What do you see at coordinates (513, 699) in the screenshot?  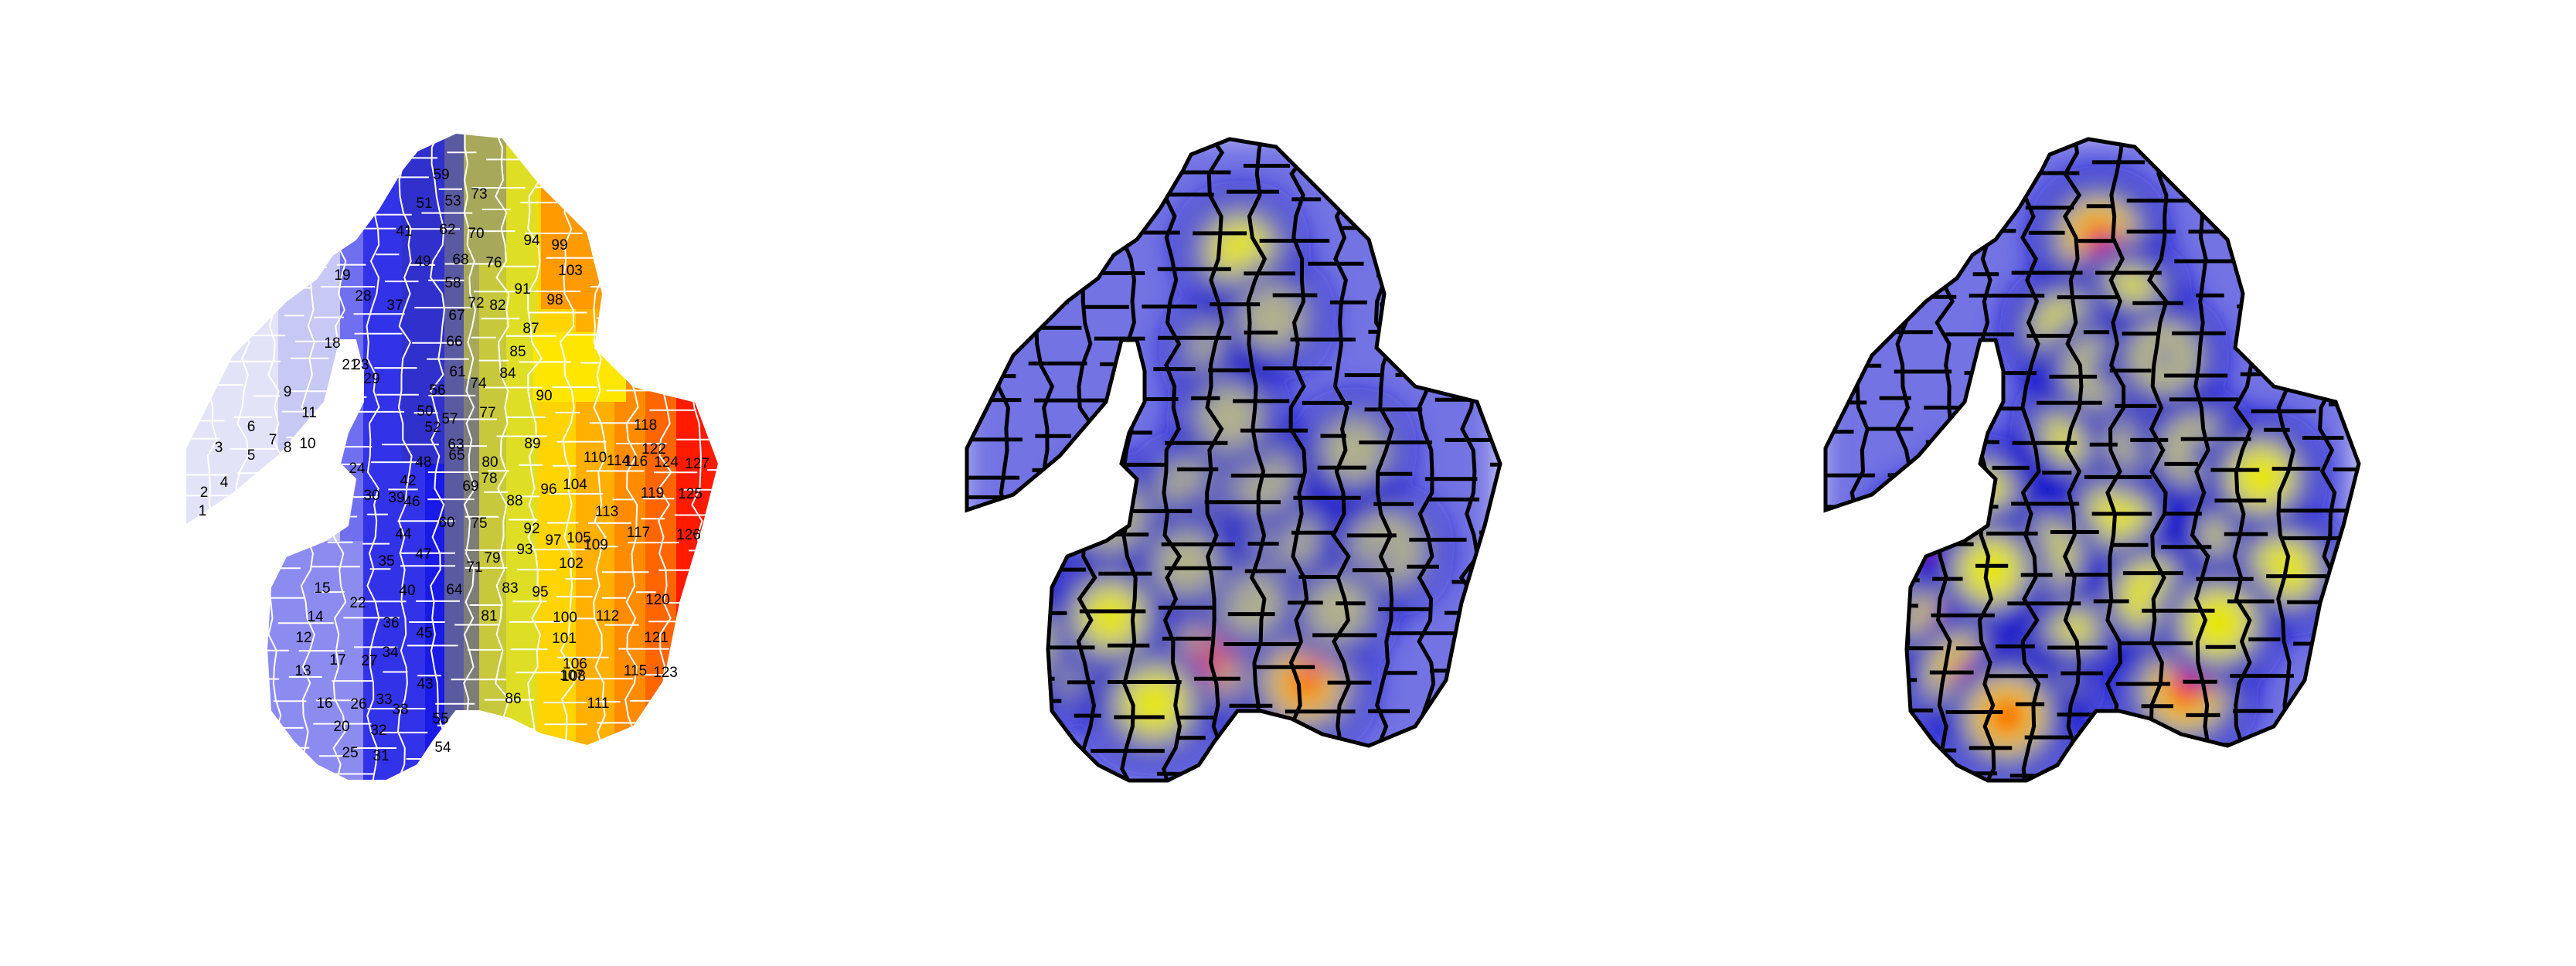 I see `region-label-86: 86` at bounding box center [513, 699].